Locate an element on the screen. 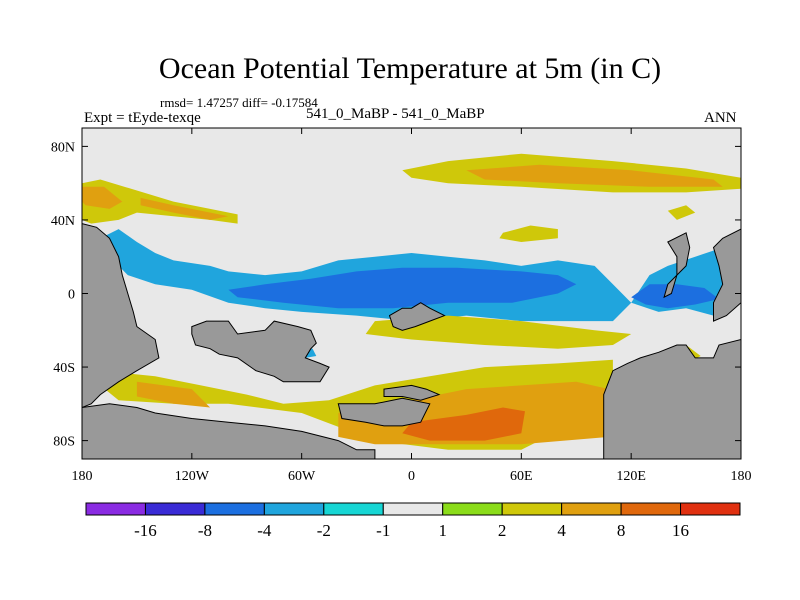  y-tick-label-1: 40N is located at coordinates (63, 221).